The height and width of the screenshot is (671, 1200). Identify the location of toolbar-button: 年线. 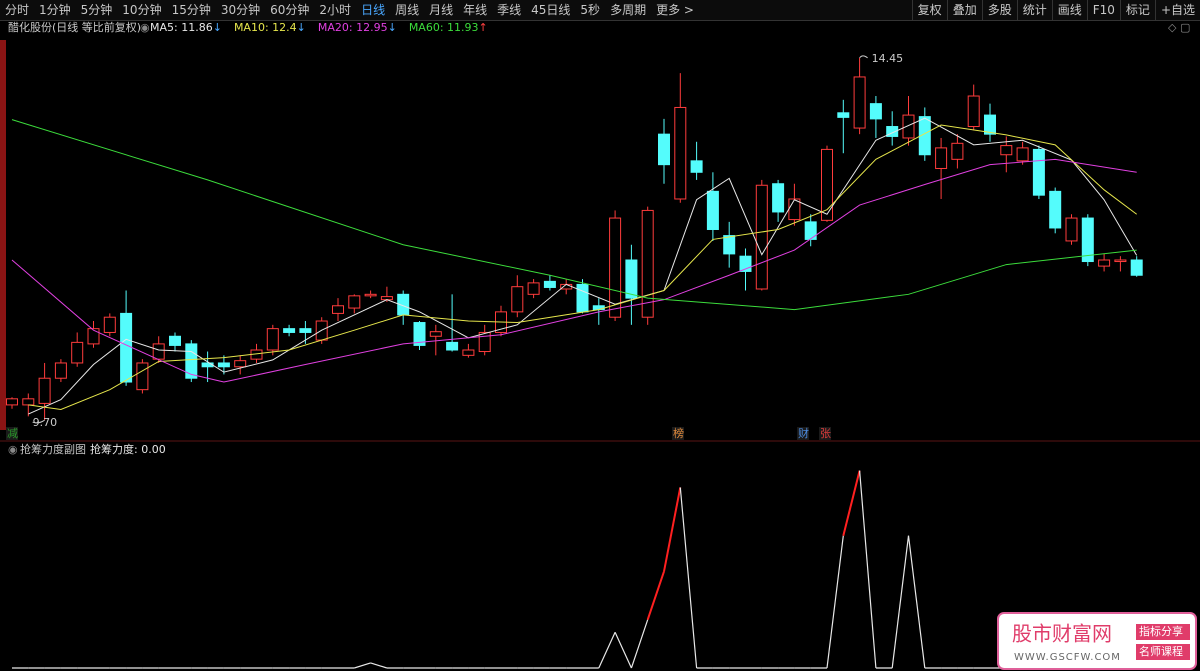
(475, 10).